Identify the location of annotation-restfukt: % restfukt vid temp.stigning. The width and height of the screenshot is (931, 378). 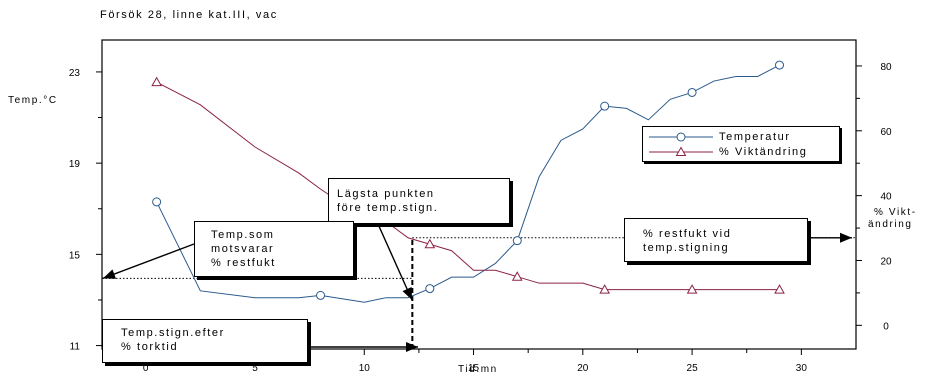
(716, 240).